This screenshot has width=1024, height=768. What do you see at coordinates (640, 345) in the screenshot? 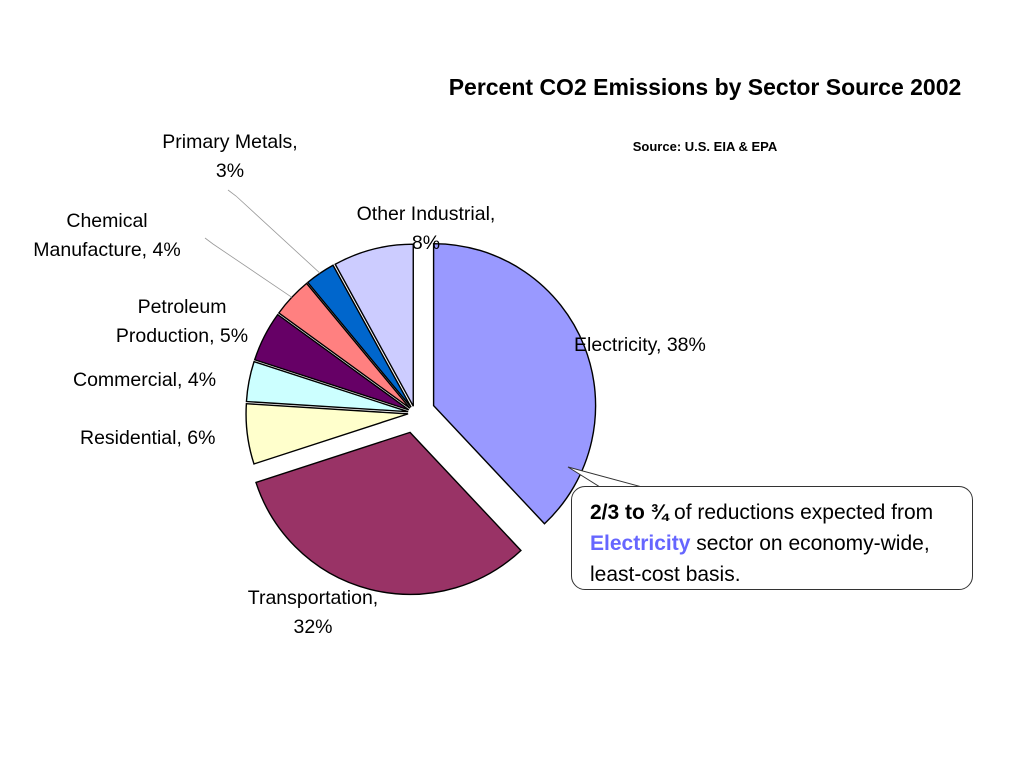
I see `slice-label-electricity: Electricity, 38%` at bounding box center [640, 345].